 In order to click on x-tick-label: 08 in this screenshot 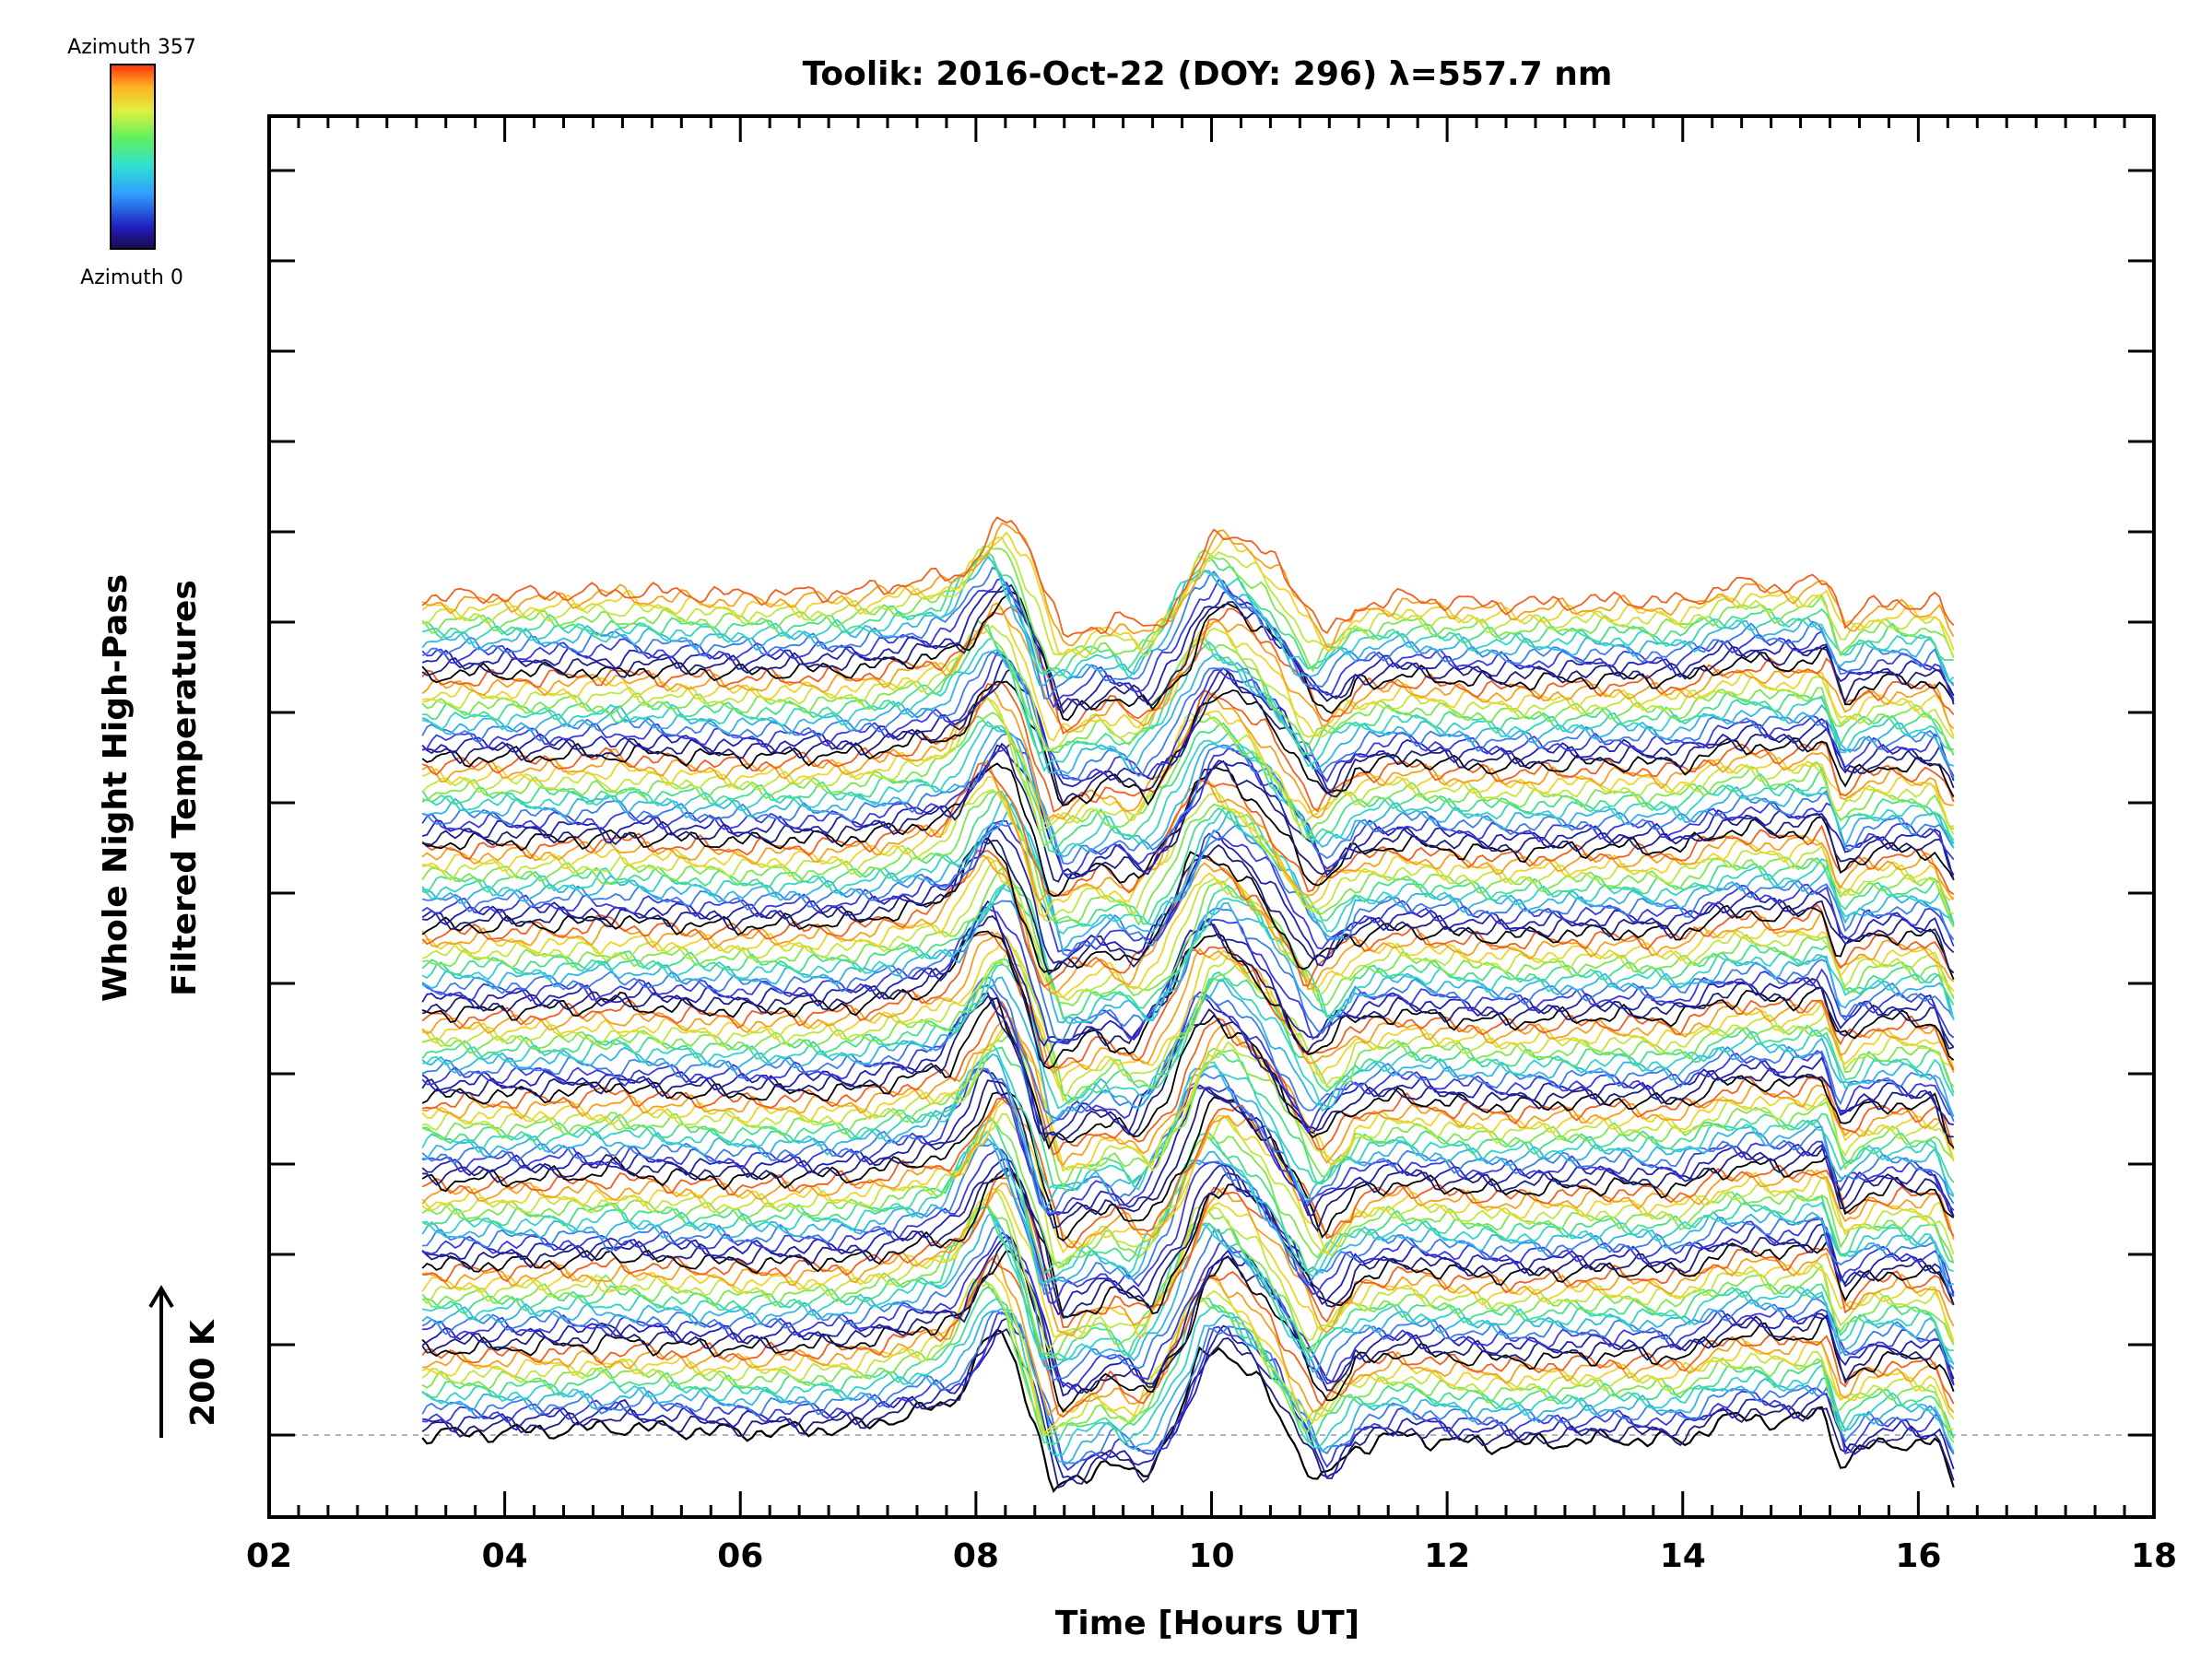, I will do `click(976, 1556)`.